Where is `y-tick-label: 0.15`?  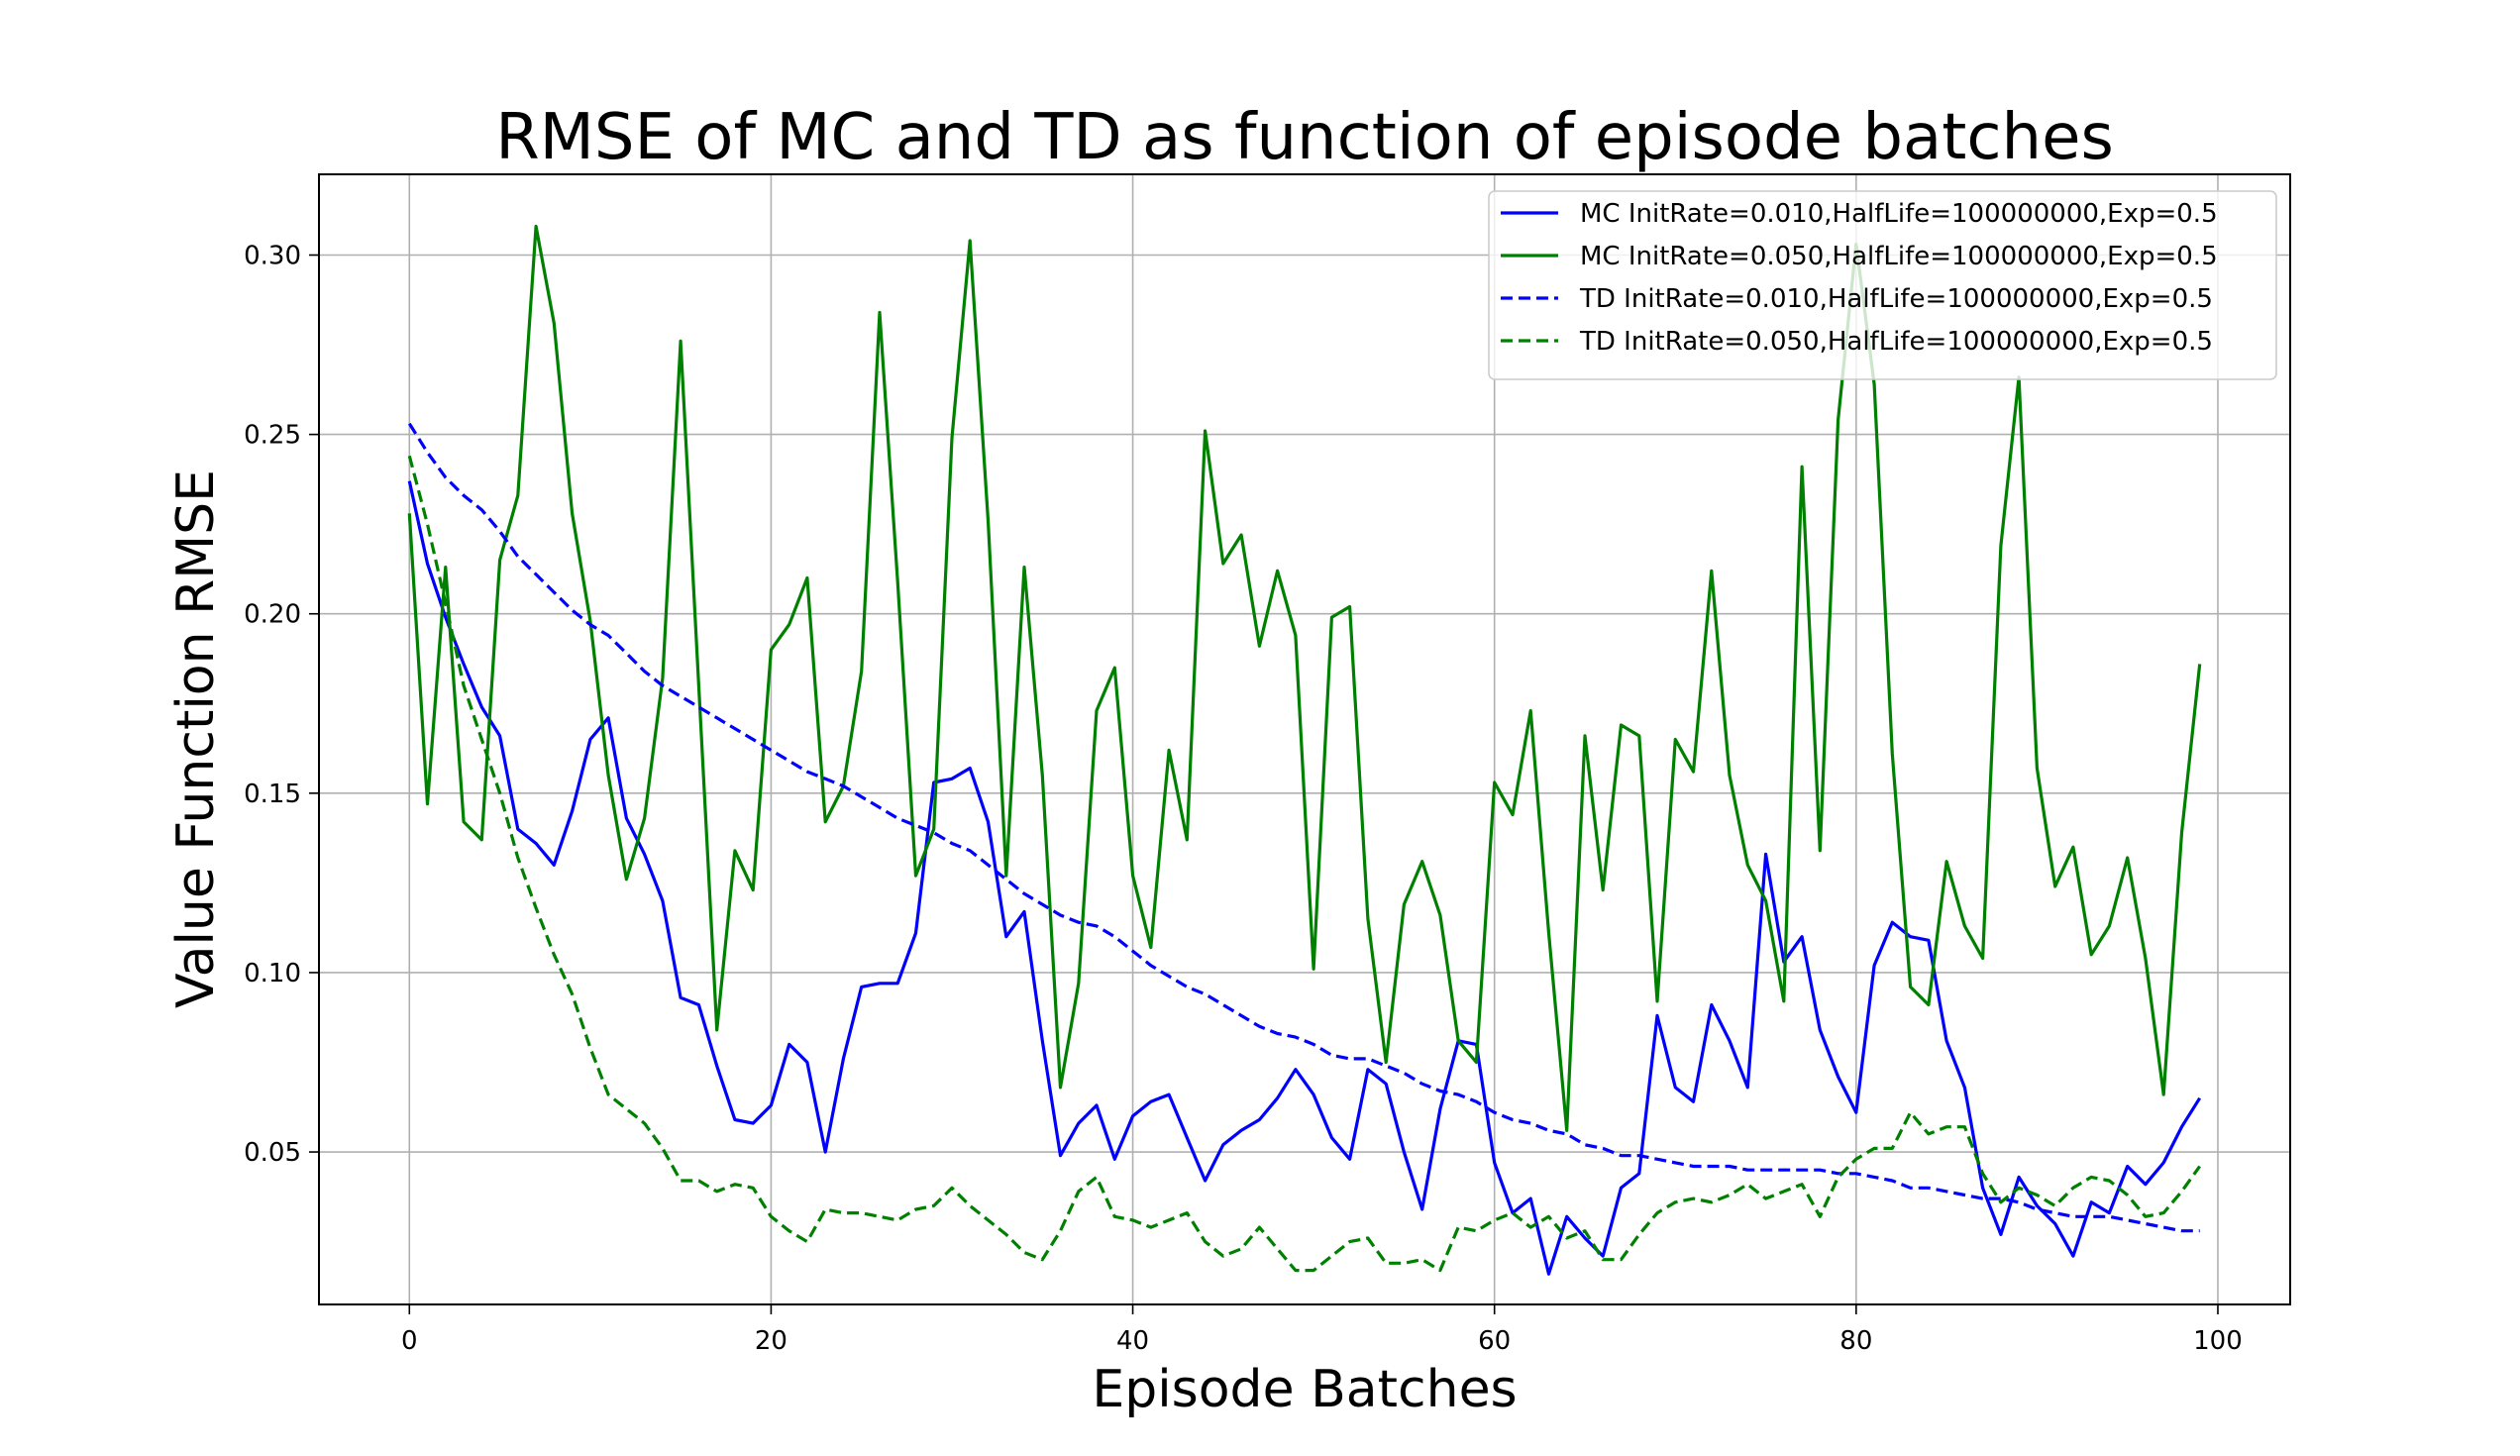 y-tick-label: 0.15 is located at coordinates (272, 794).